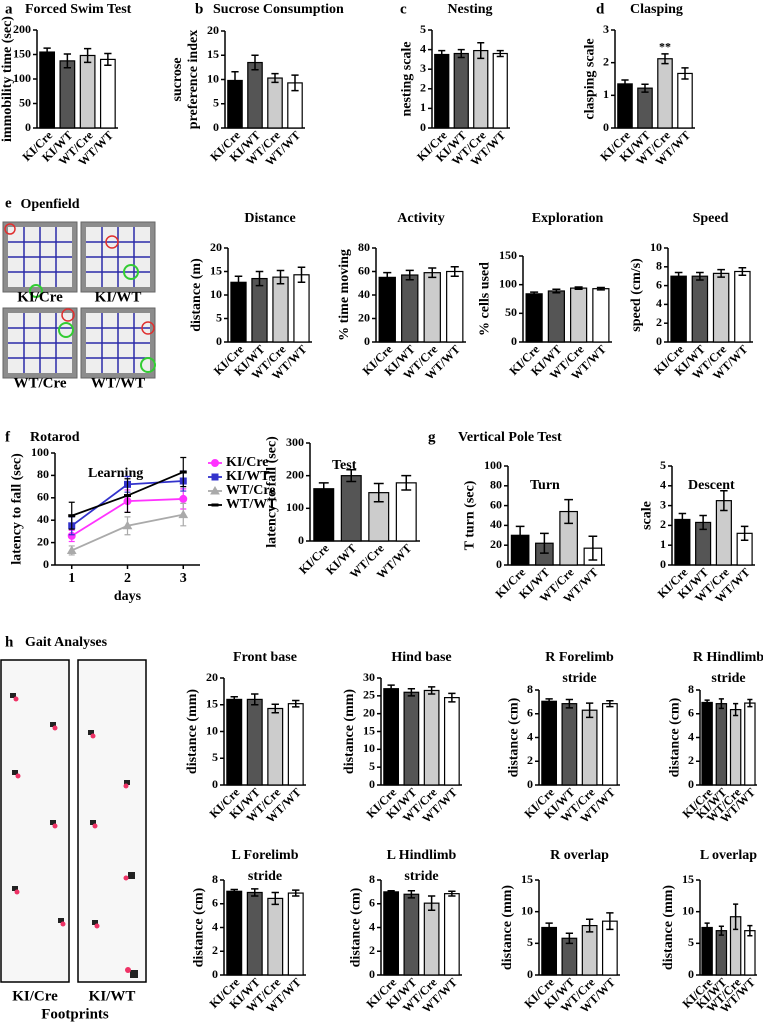  What do you see at coordinates (278, 9) in the screenshot?
I see `chart-title: Sucrose Consumption` at bounding box center [278, 9].